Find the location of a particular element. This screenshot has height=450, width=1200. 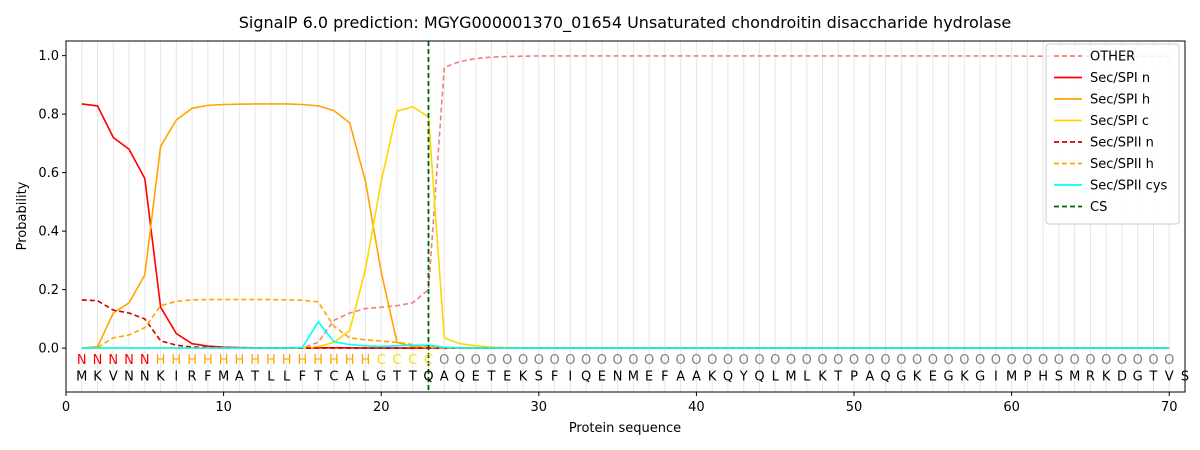

residue-label: I is located at coordinates (570, 376).